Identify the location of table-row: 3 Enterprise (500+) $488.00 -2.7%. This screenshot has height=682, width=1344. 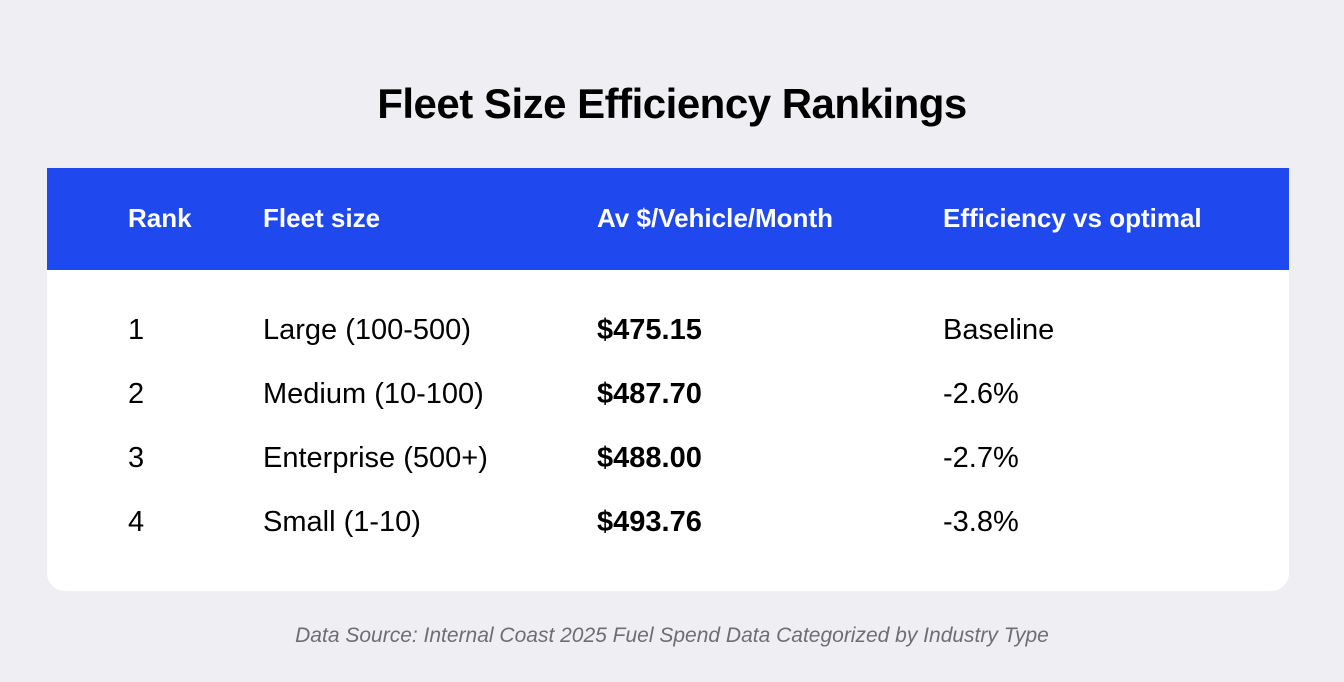
(668, 458).